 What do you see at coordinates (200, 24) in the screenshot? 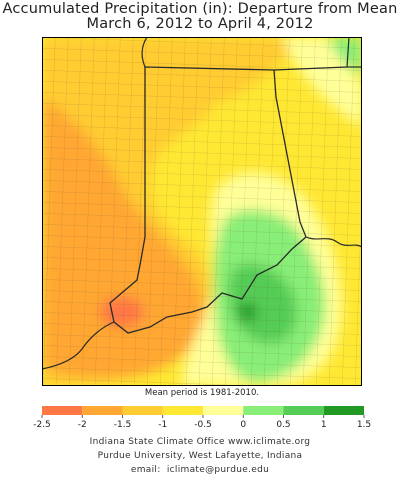
I see `map-subtitle: March 6, 2012 to April 4, 2012` at bounding box center [200, 24].